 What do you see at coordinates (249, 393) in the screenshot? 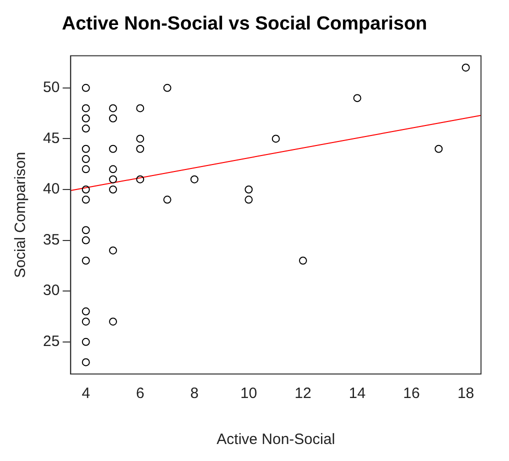
I see `x-tick-label: 10` at bounding box center [249, 393].